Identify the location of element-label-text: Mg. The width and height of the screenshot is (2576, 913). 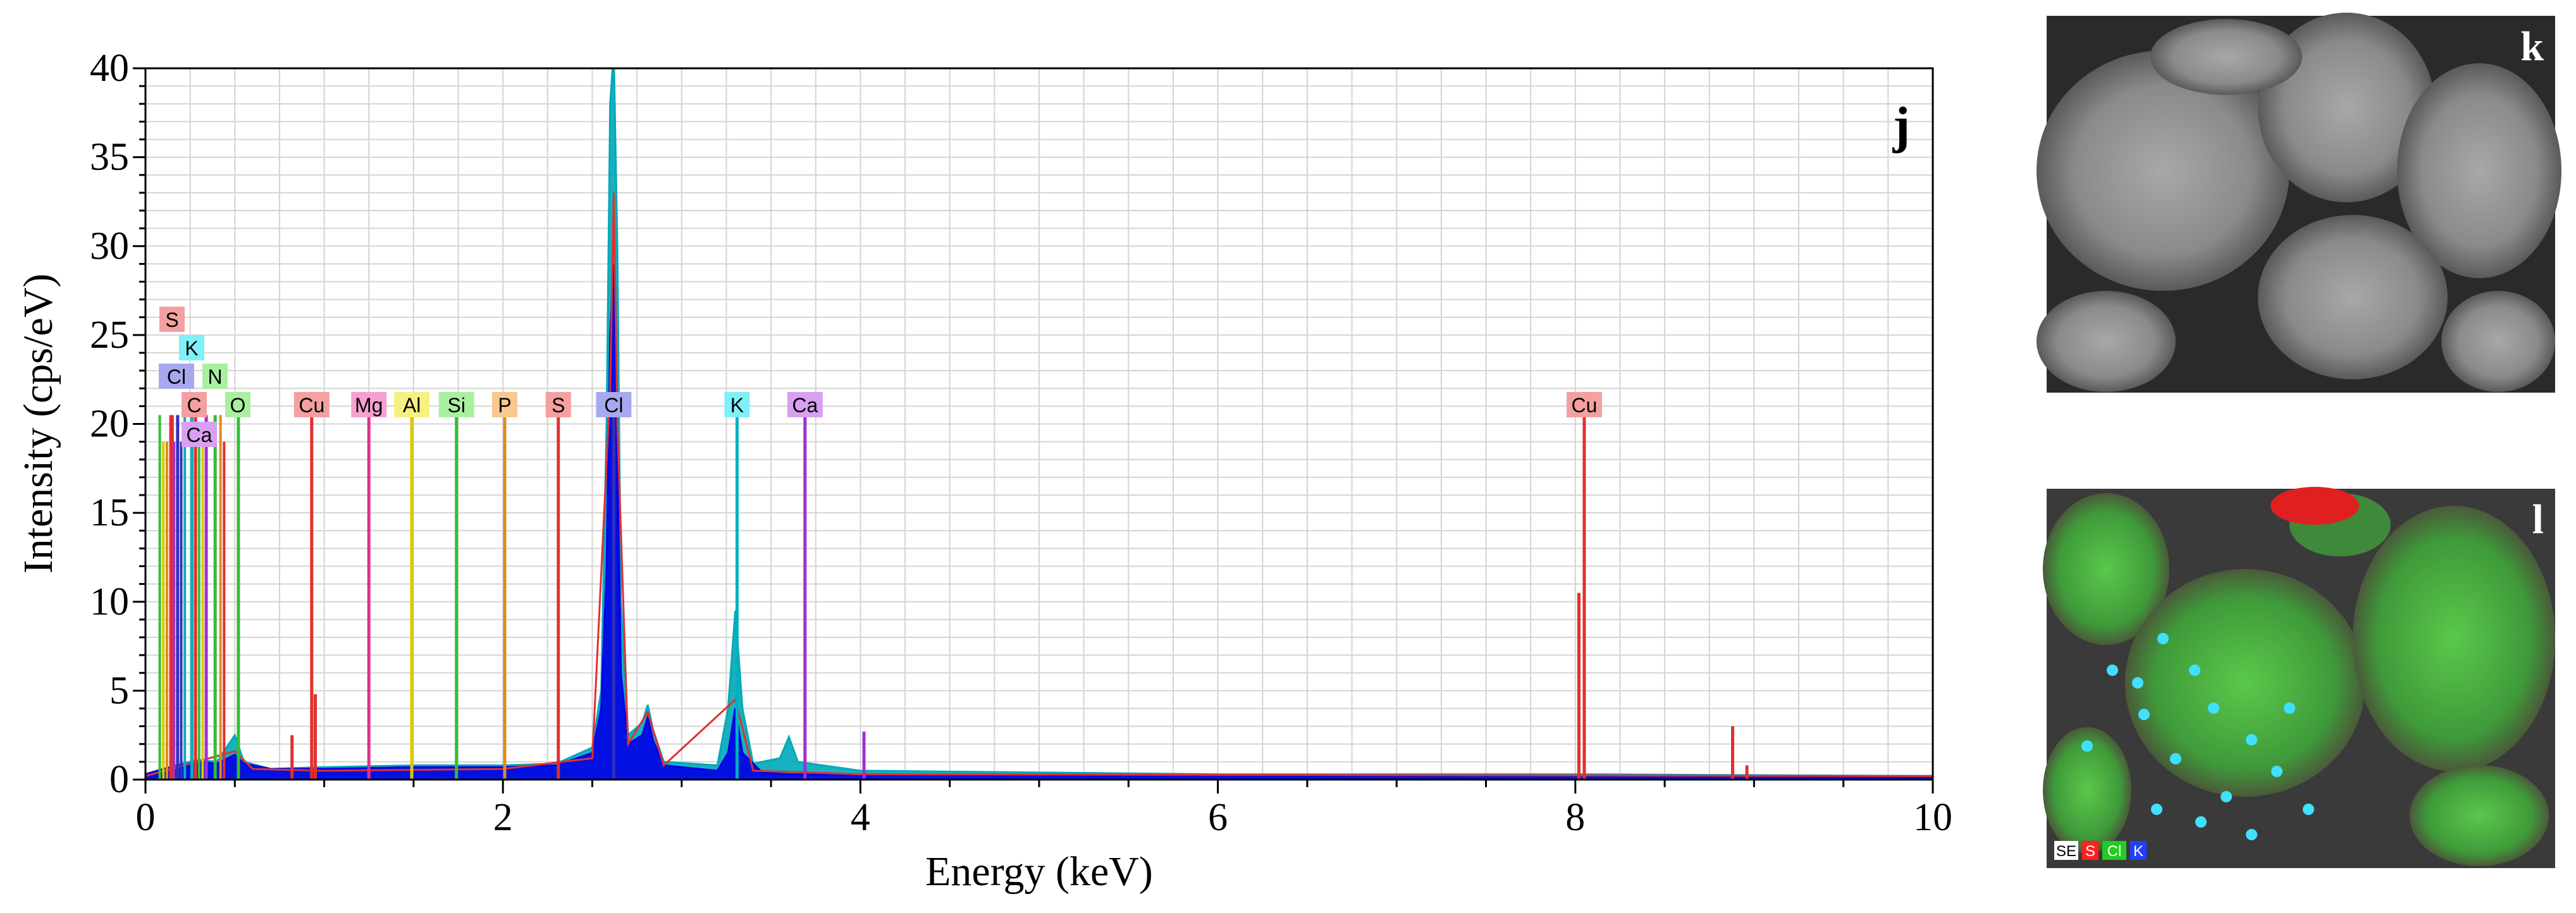
(369, 405).